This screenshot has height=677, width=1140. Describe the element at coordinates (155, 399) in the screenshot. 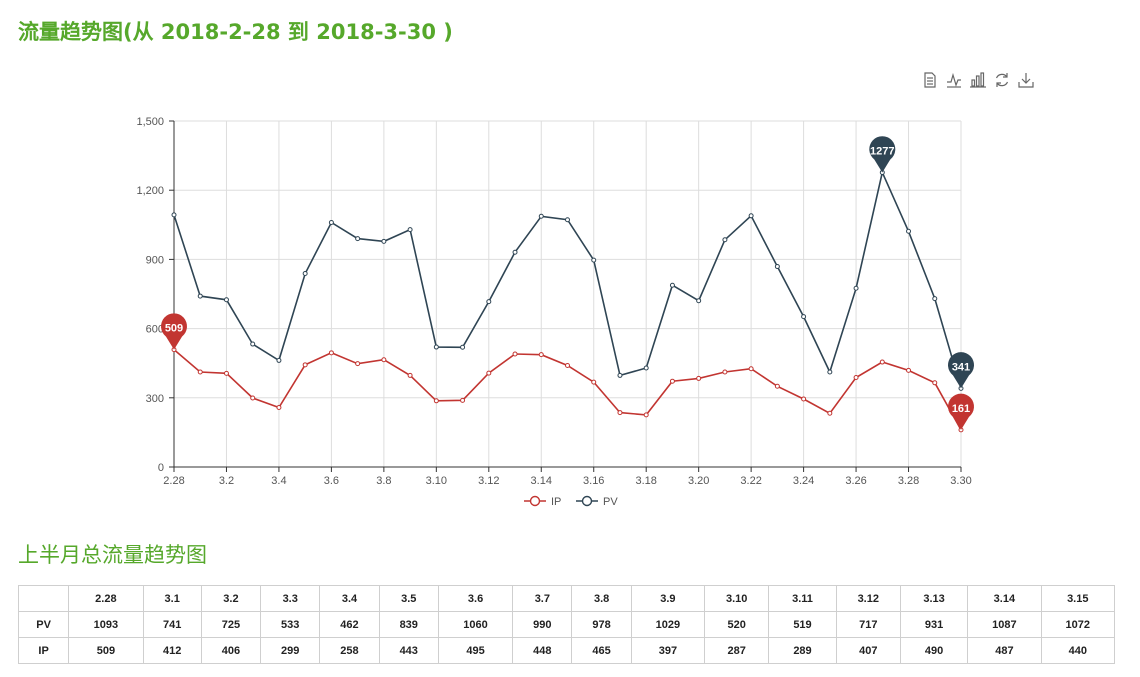

I see `y-tick-label: 300` at that location.